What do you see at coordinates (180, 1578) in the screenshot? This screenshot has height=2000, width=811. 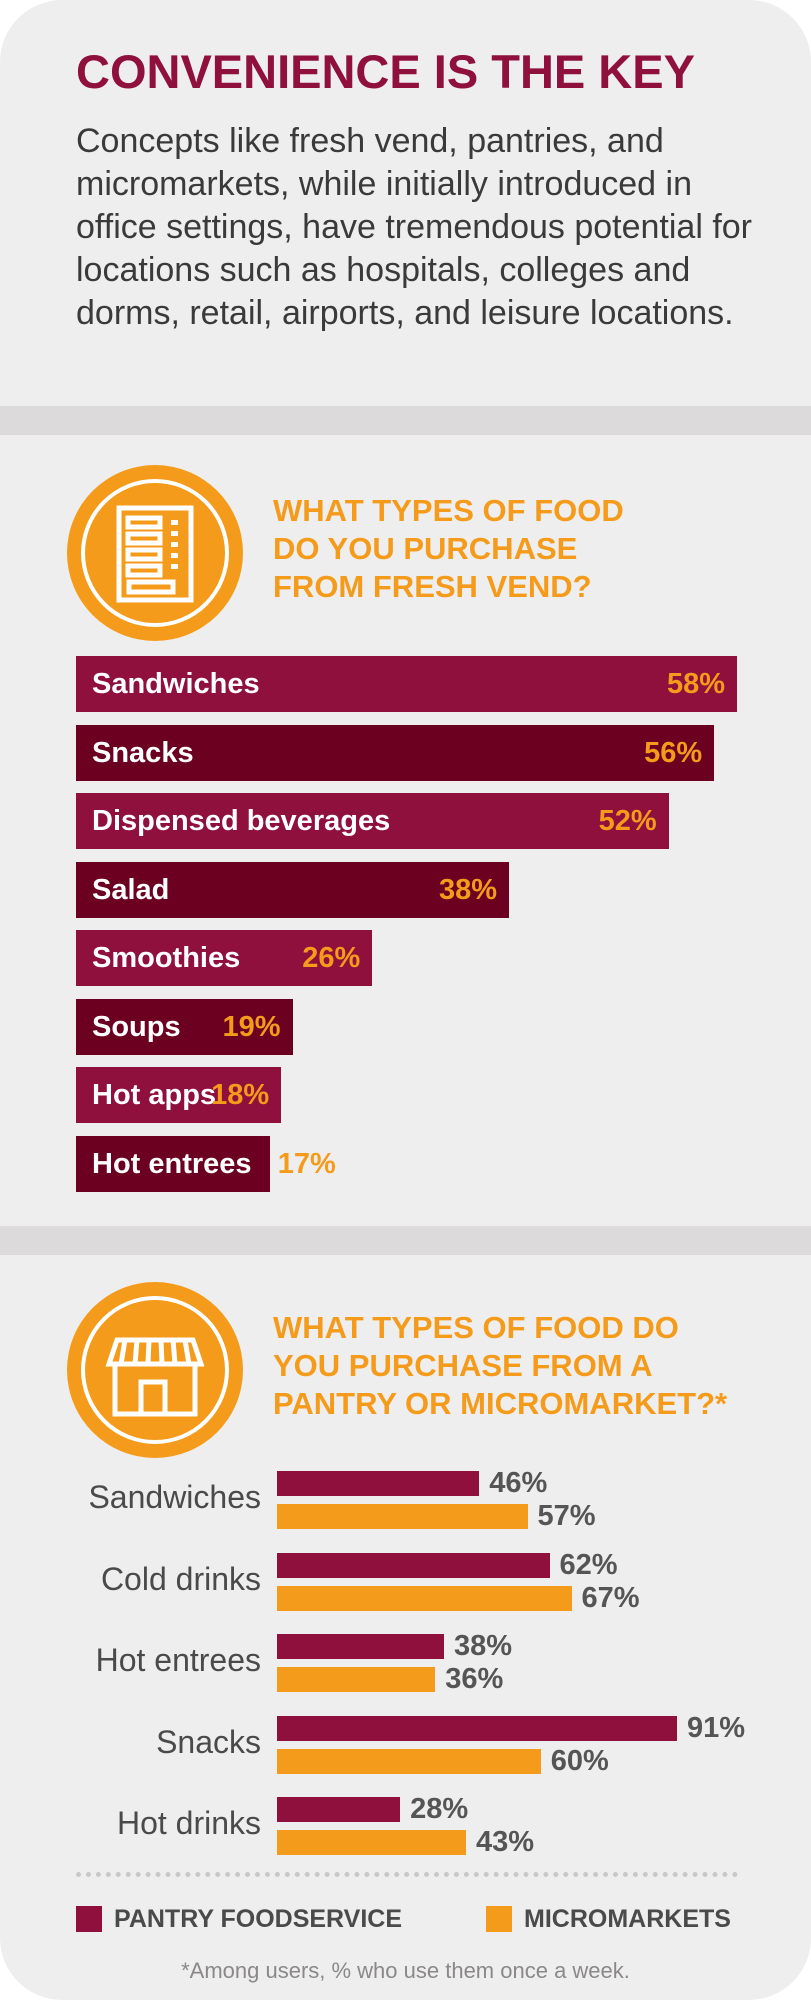 I see `category-label: Cold drinks` at bounding box center [180, 1578].